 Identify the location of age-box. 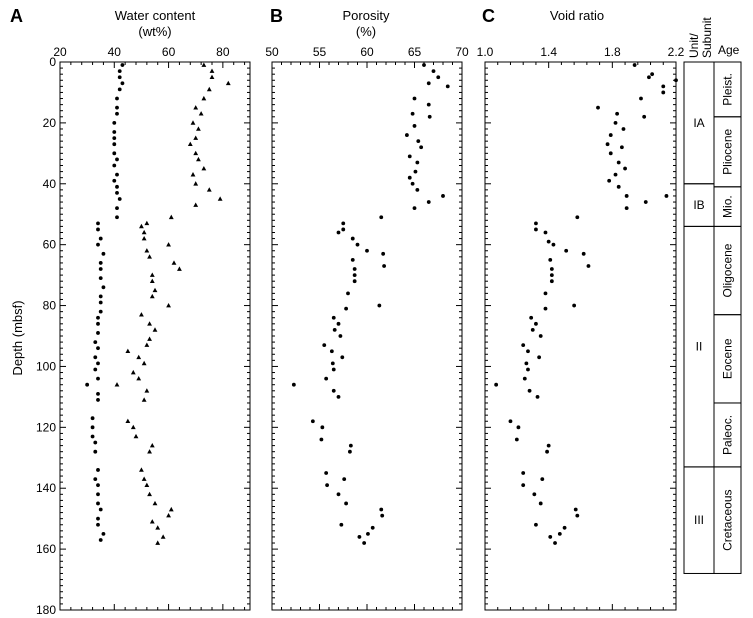
(727, 520).